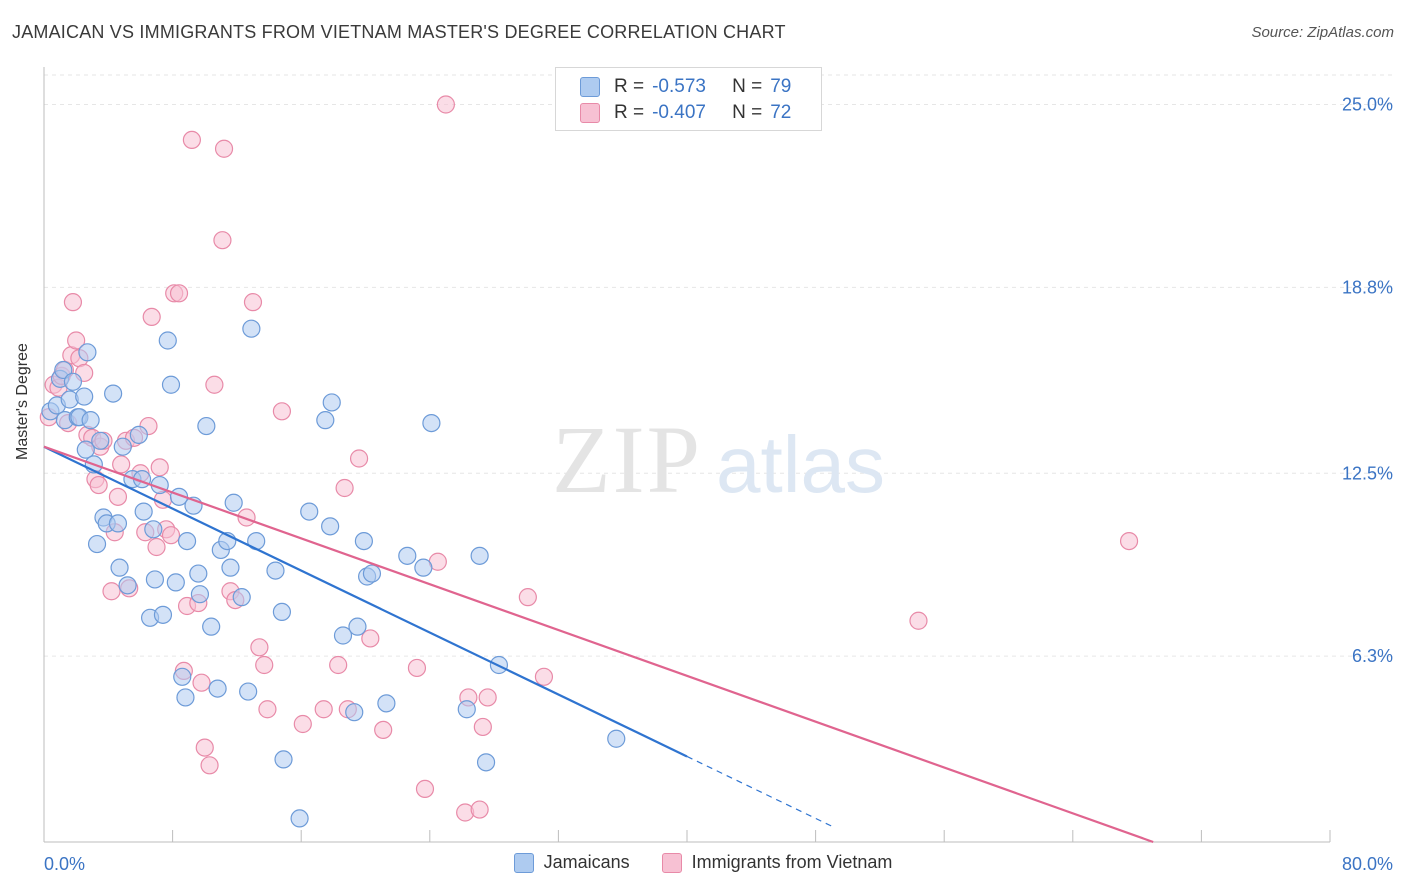  I want to click on legend-n-label: N =, so click(747, 112).